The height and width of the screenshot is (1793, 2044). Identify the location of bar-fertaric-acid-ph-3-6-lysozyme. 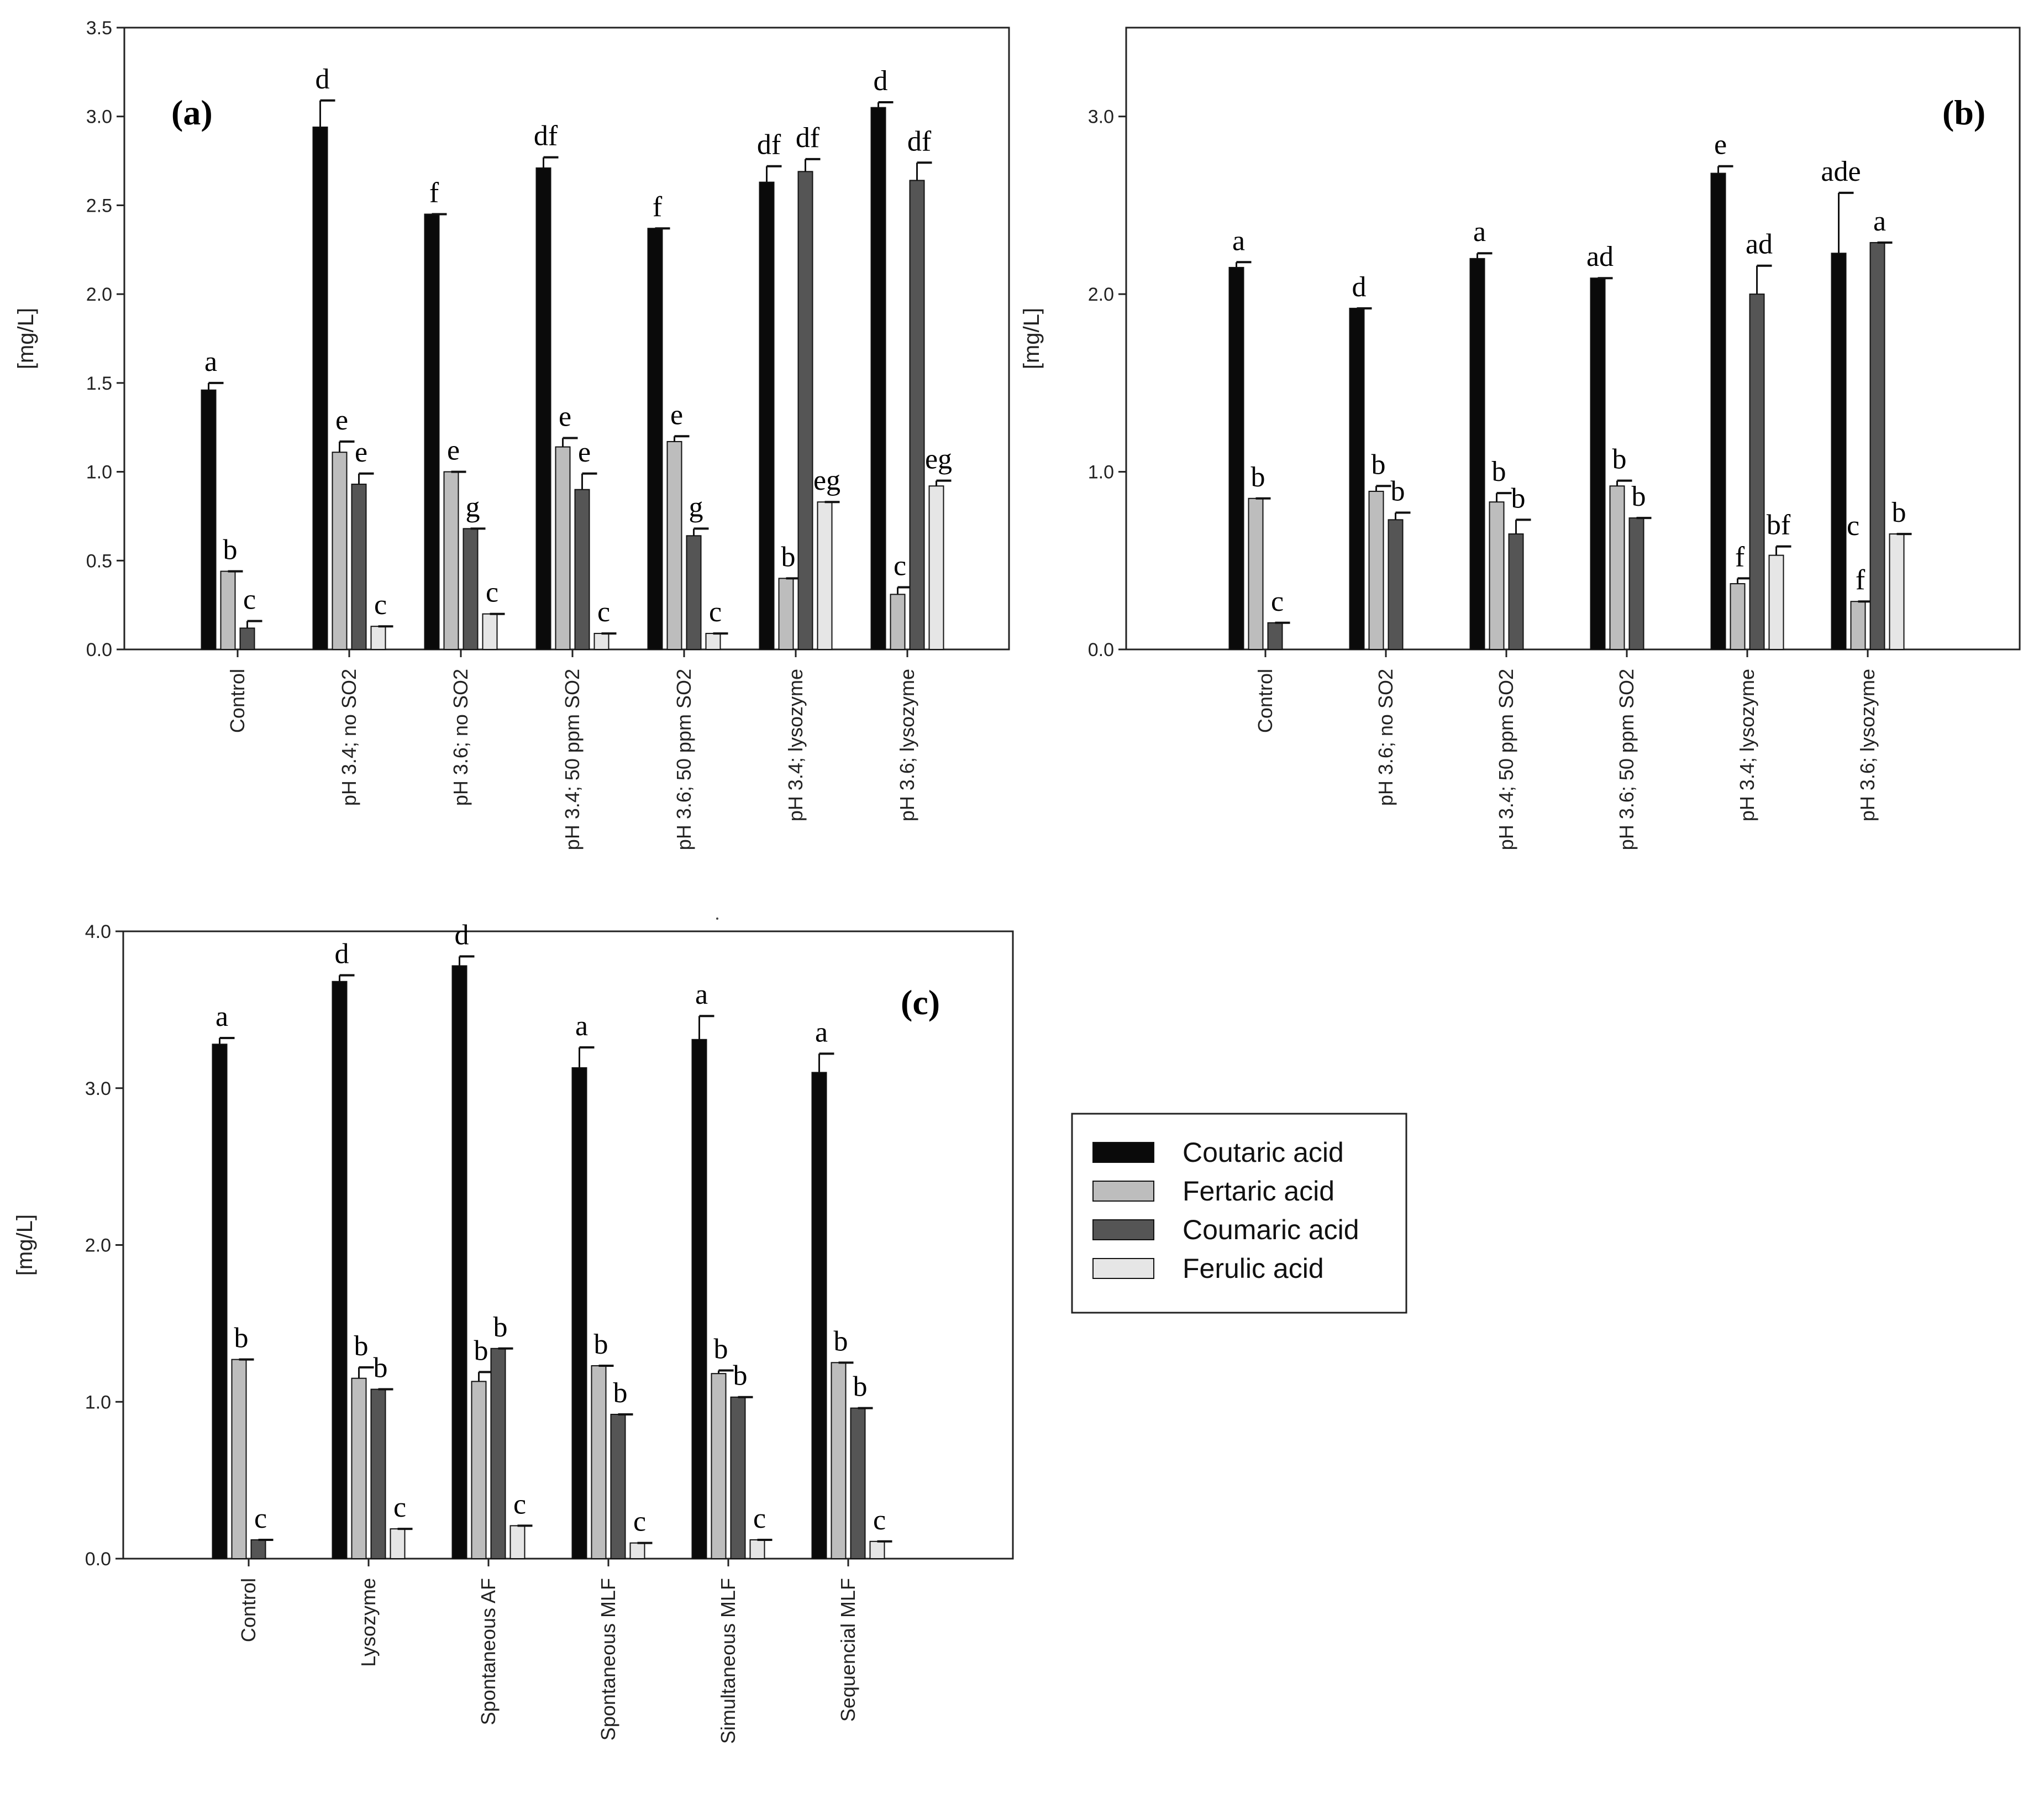
(1858, 625).